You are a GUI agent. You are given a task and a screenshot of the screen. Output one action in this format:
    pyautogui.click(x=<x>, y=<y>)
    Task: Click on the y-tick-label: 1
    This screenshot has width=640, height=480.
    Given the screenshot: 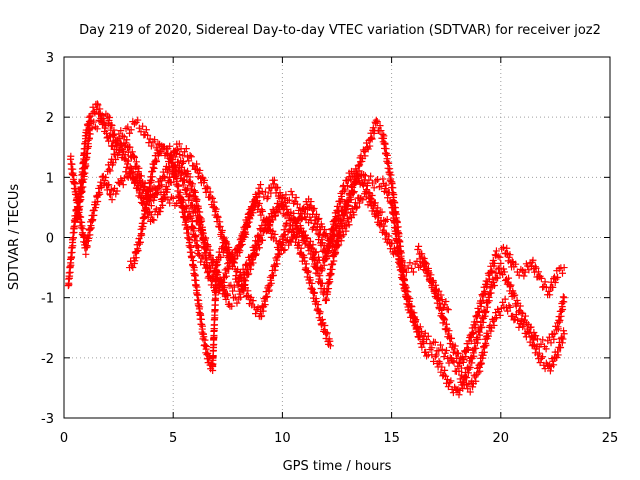 What is the action you would take?
    pyautogui.click(x=50, y=178)
    